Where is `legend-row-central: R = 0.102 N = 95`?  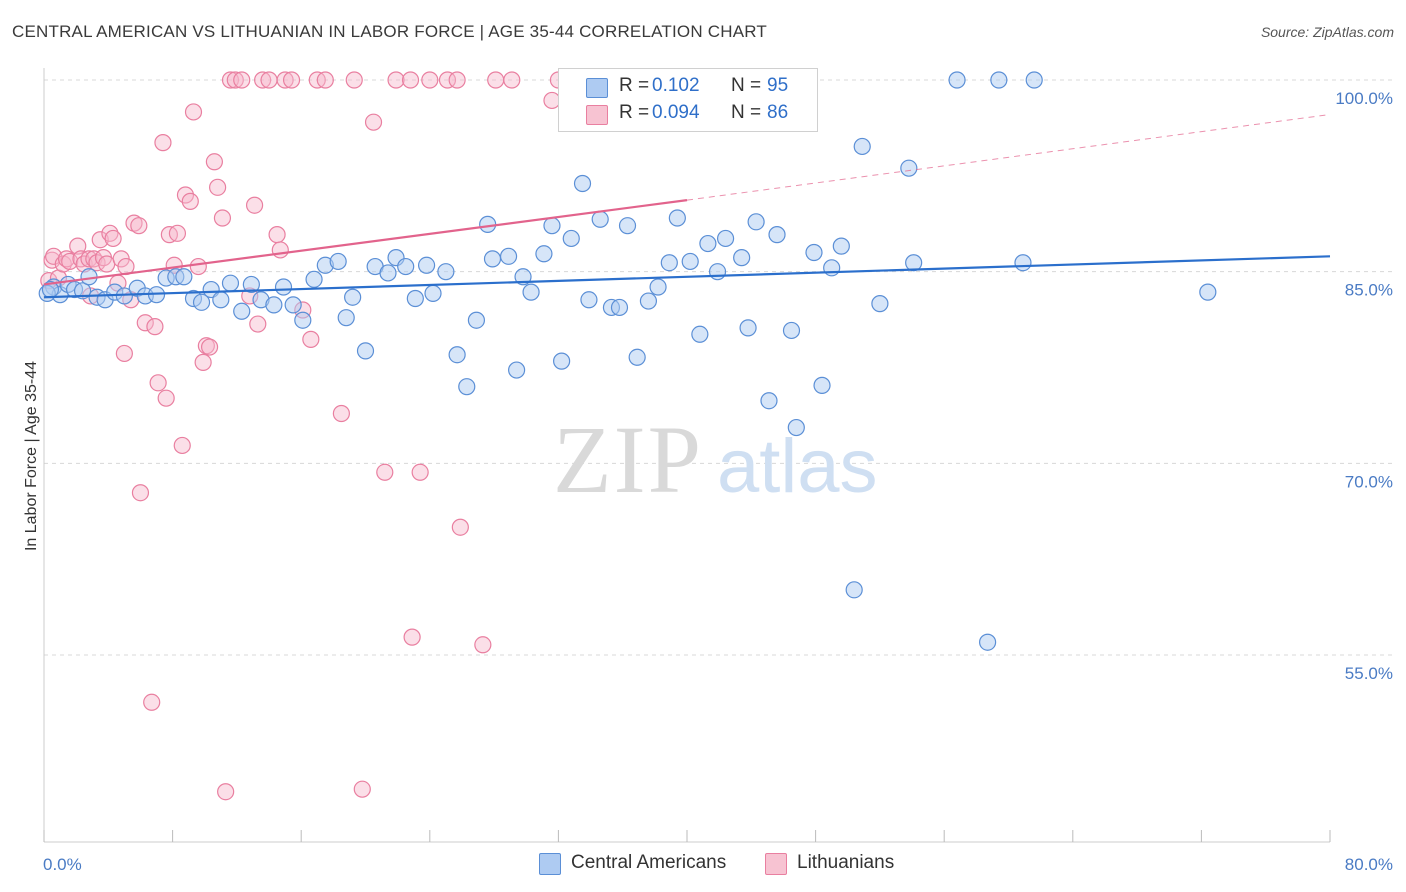
legend-row-central: R = 0.102 N = 95 is located at coordinates (688, 87).